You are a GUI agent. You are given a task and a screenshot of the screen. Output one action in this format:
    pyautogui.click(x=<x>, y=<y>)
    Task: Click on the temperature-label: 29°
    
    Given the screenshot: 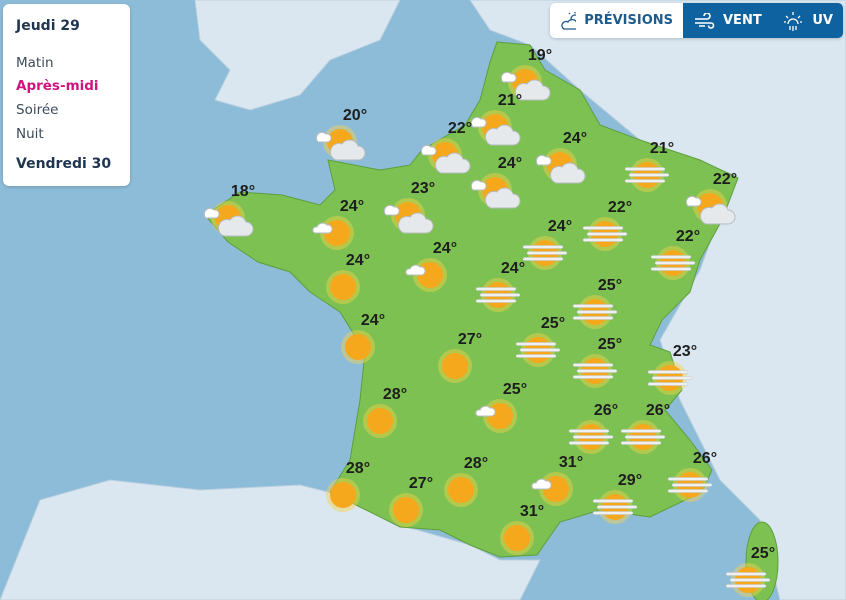 What is the action you would take?
    pyautogui.click(x=630, y=480)
    